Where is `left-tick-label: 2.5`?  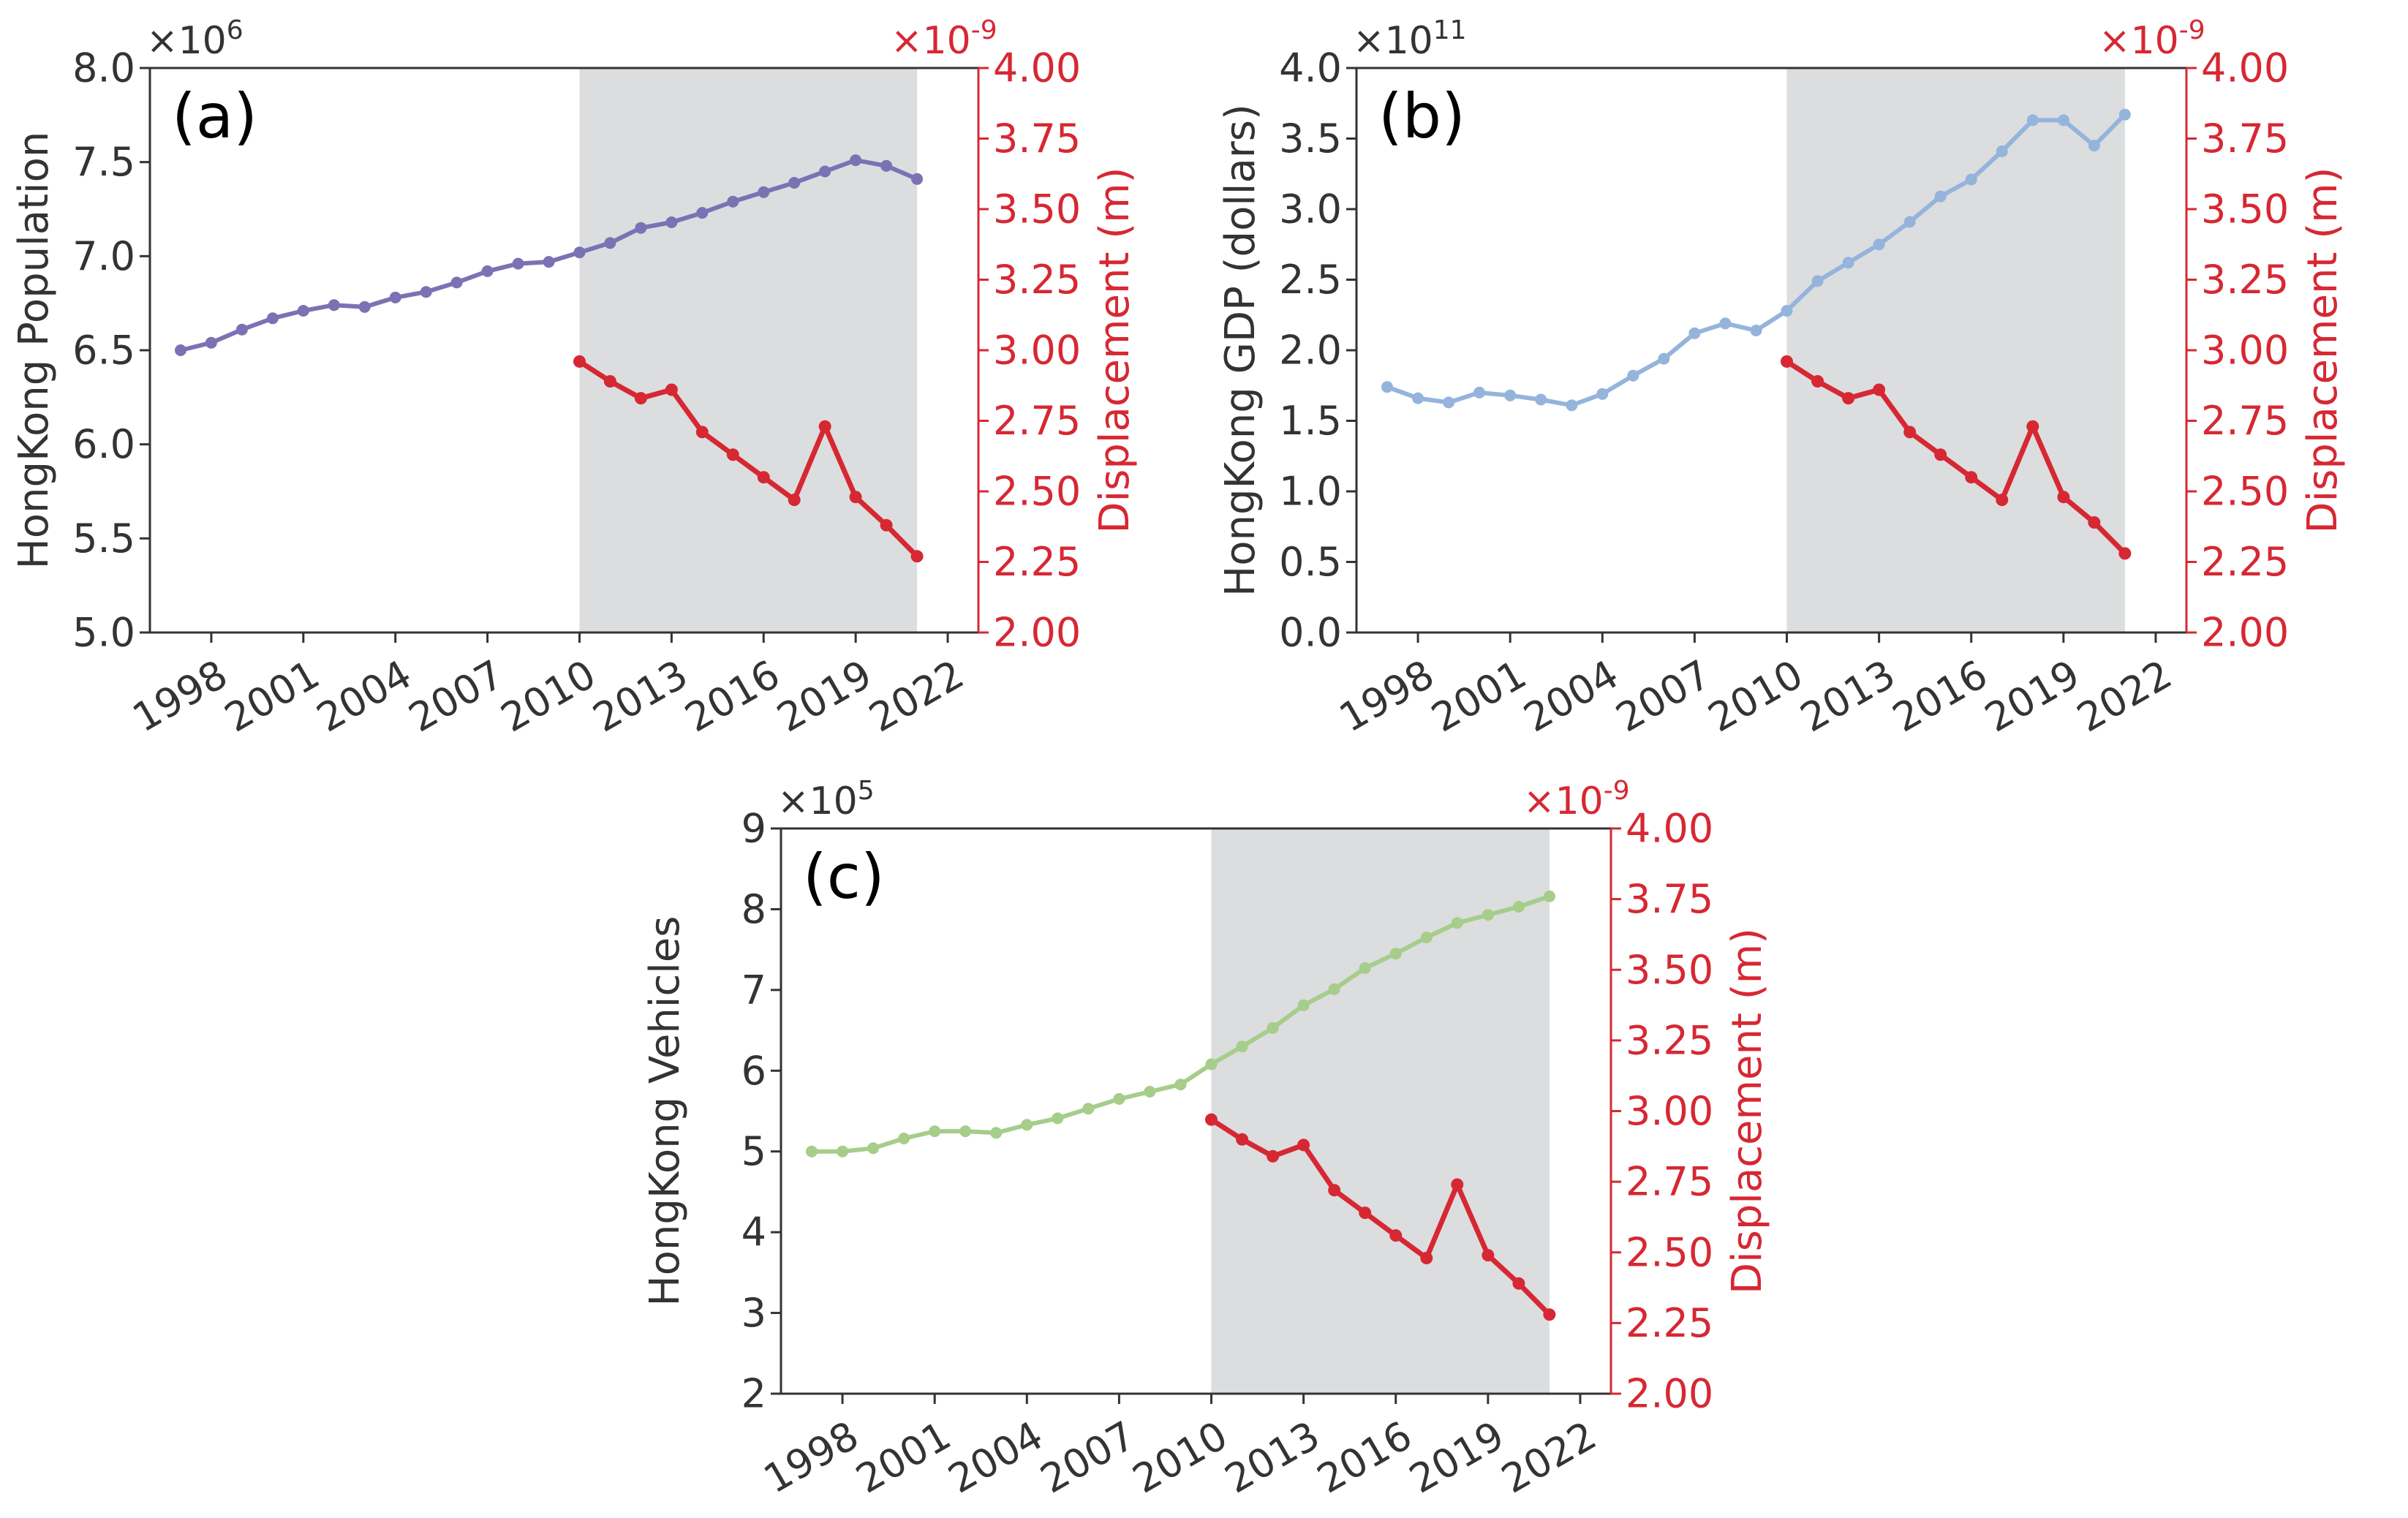
left-tick-label: 2.5 is located at coordinates (1310, 280).